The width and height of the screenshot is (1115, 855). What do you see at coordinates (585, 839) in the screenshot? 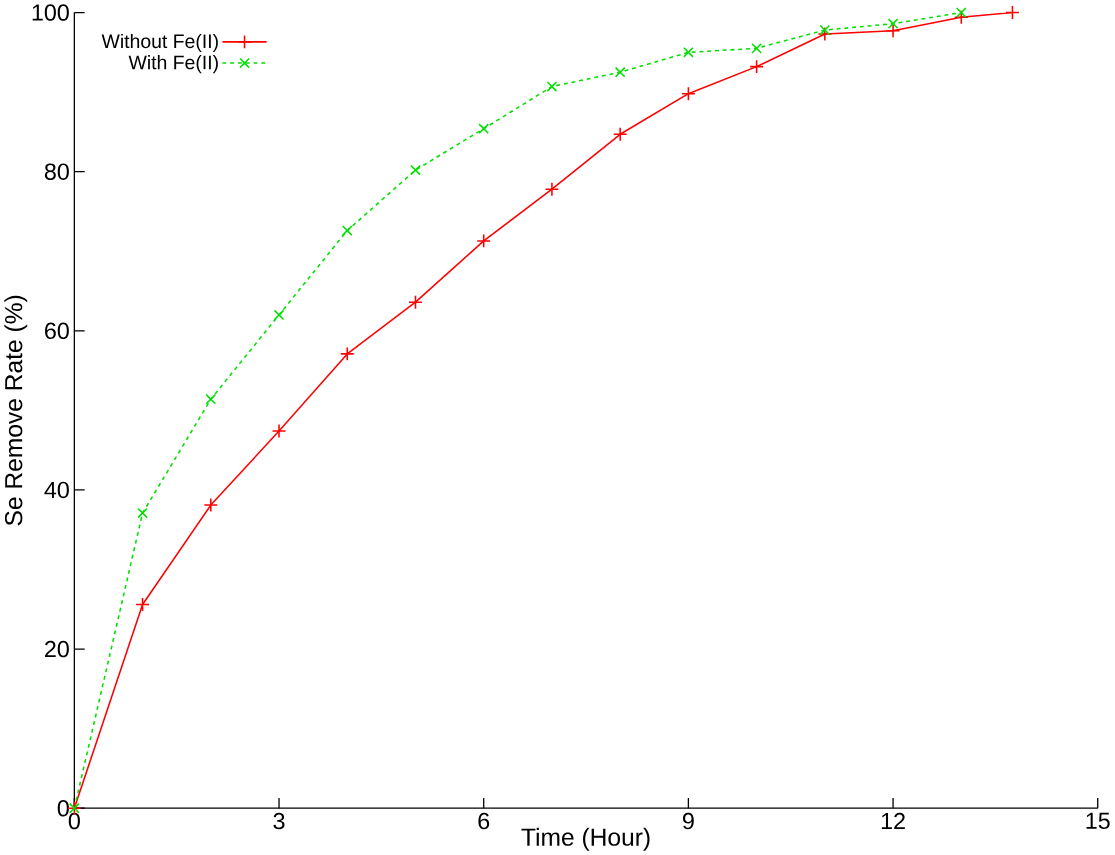
I see `x-axis-title: Time (Hour)` at bounding box center [585, 839].